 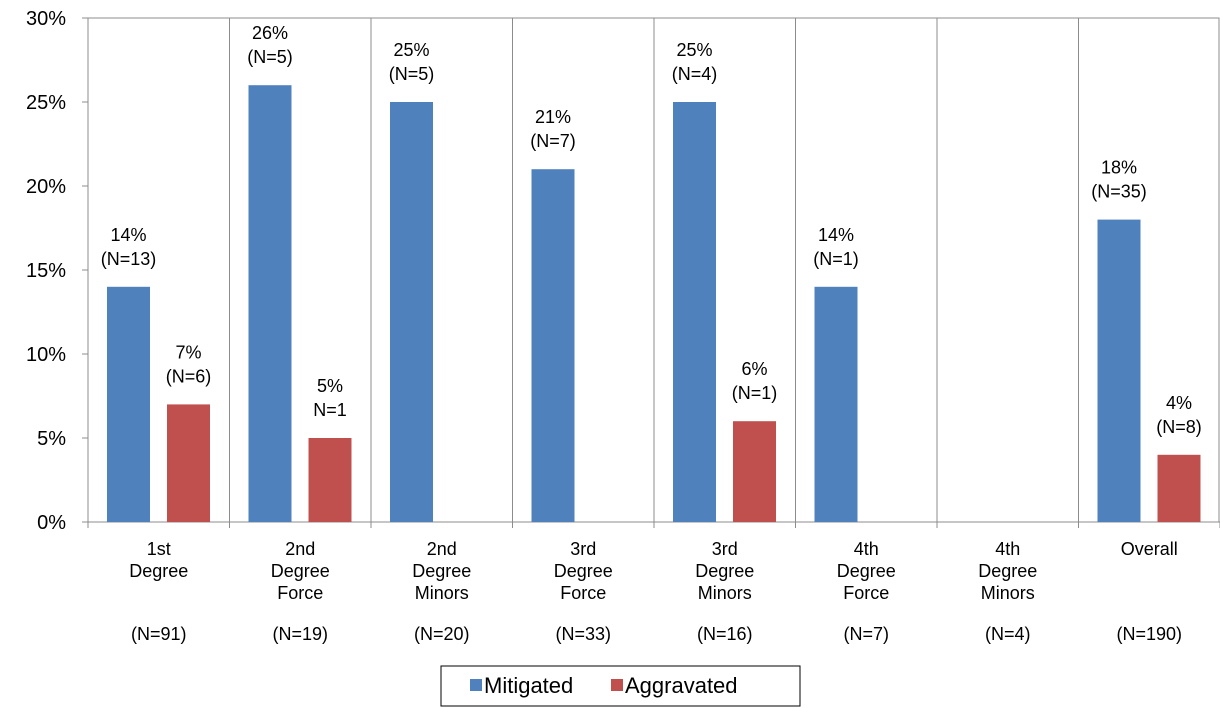 What do you see at coordinates (46, 355) in the screenshot?
I see `y-tick-label: 10%` at bounding box center [46, 355].